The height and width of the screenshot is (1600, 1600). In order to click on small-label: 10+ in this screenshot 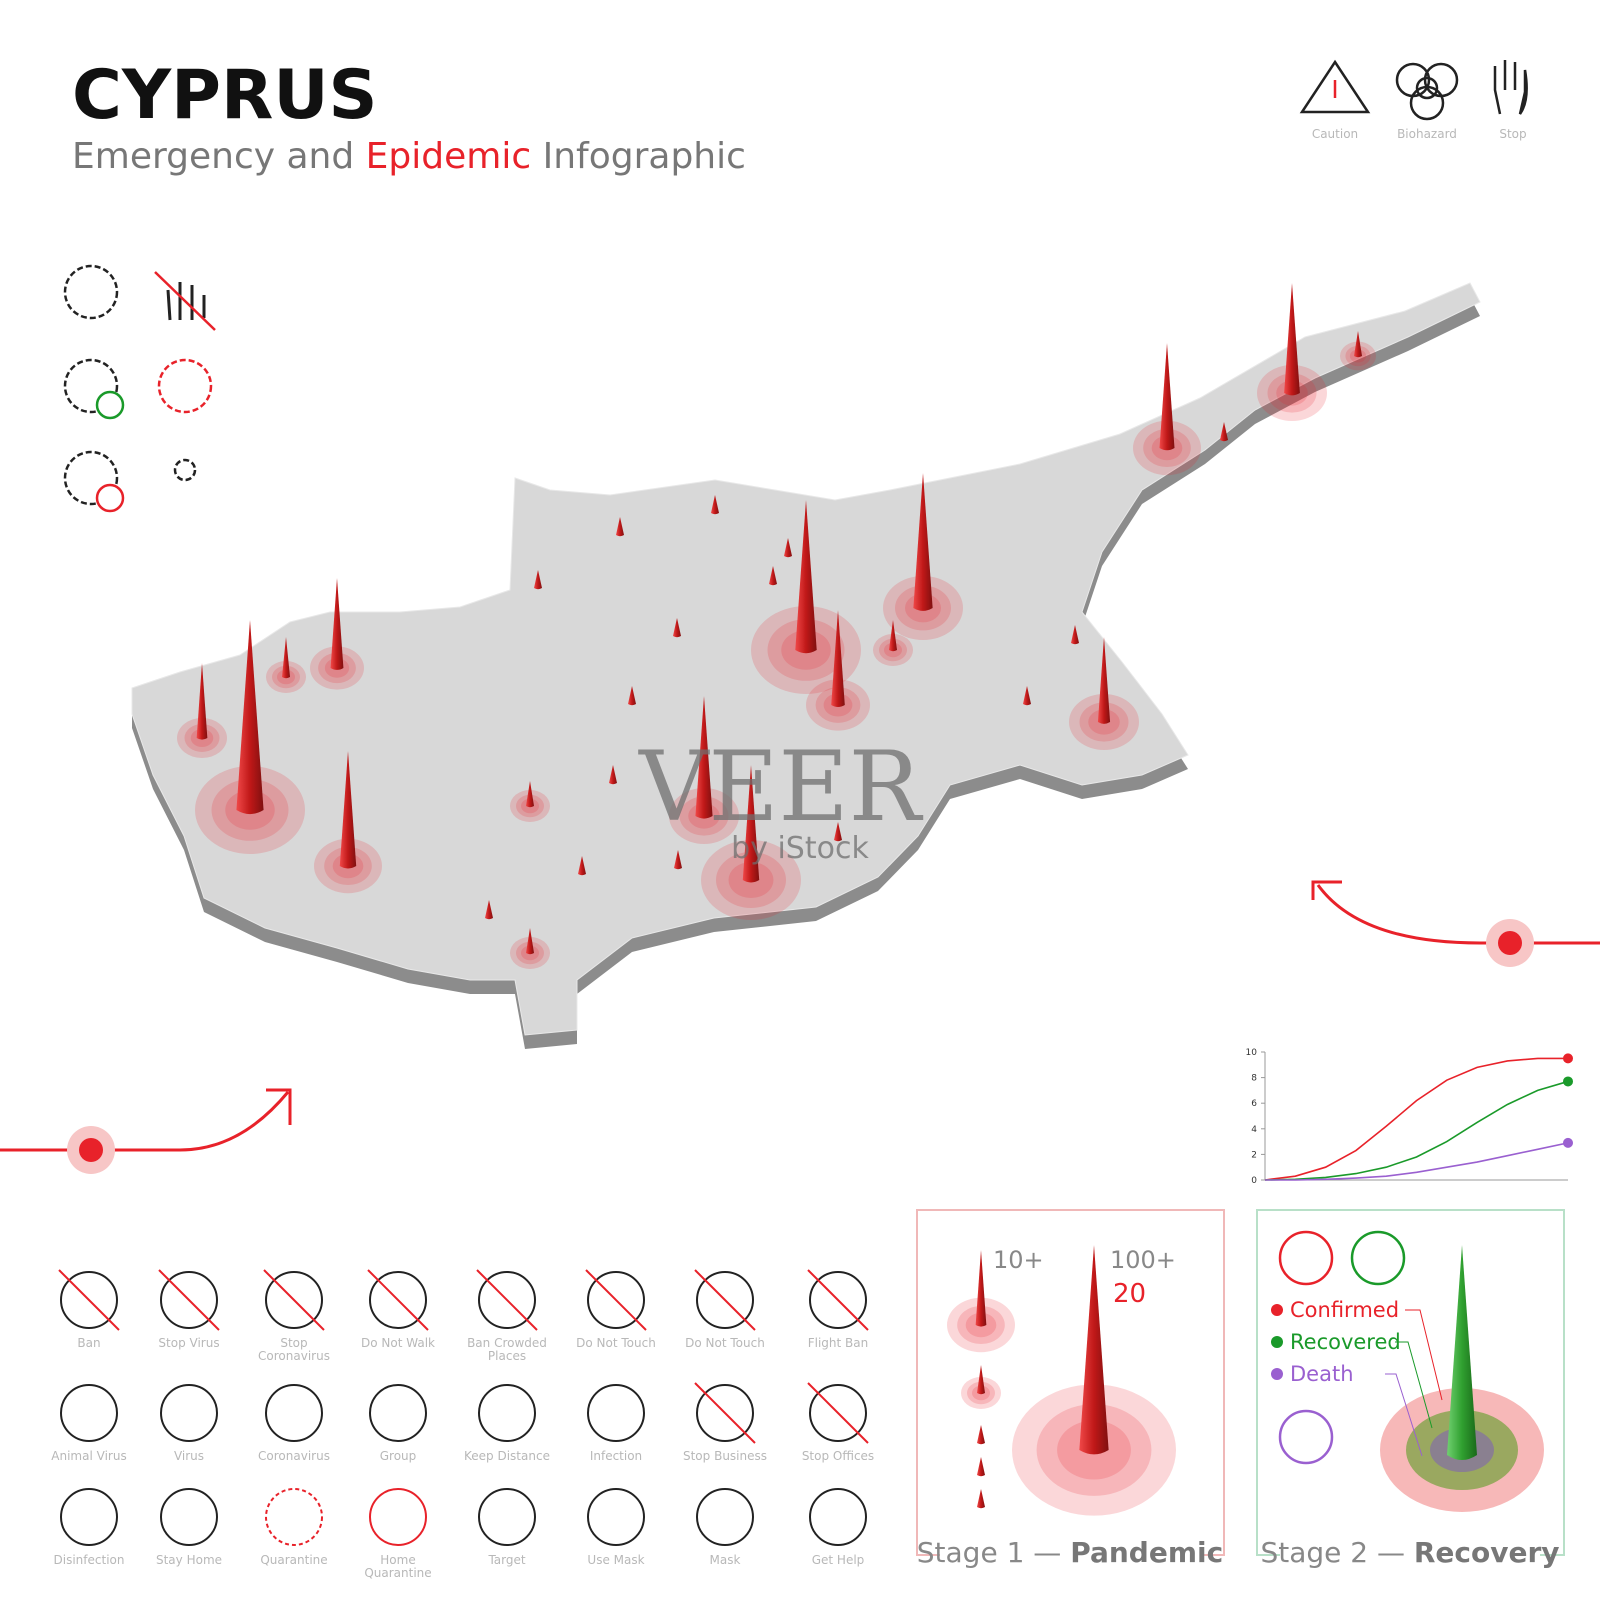, I will do `click(1018, 1260)`.